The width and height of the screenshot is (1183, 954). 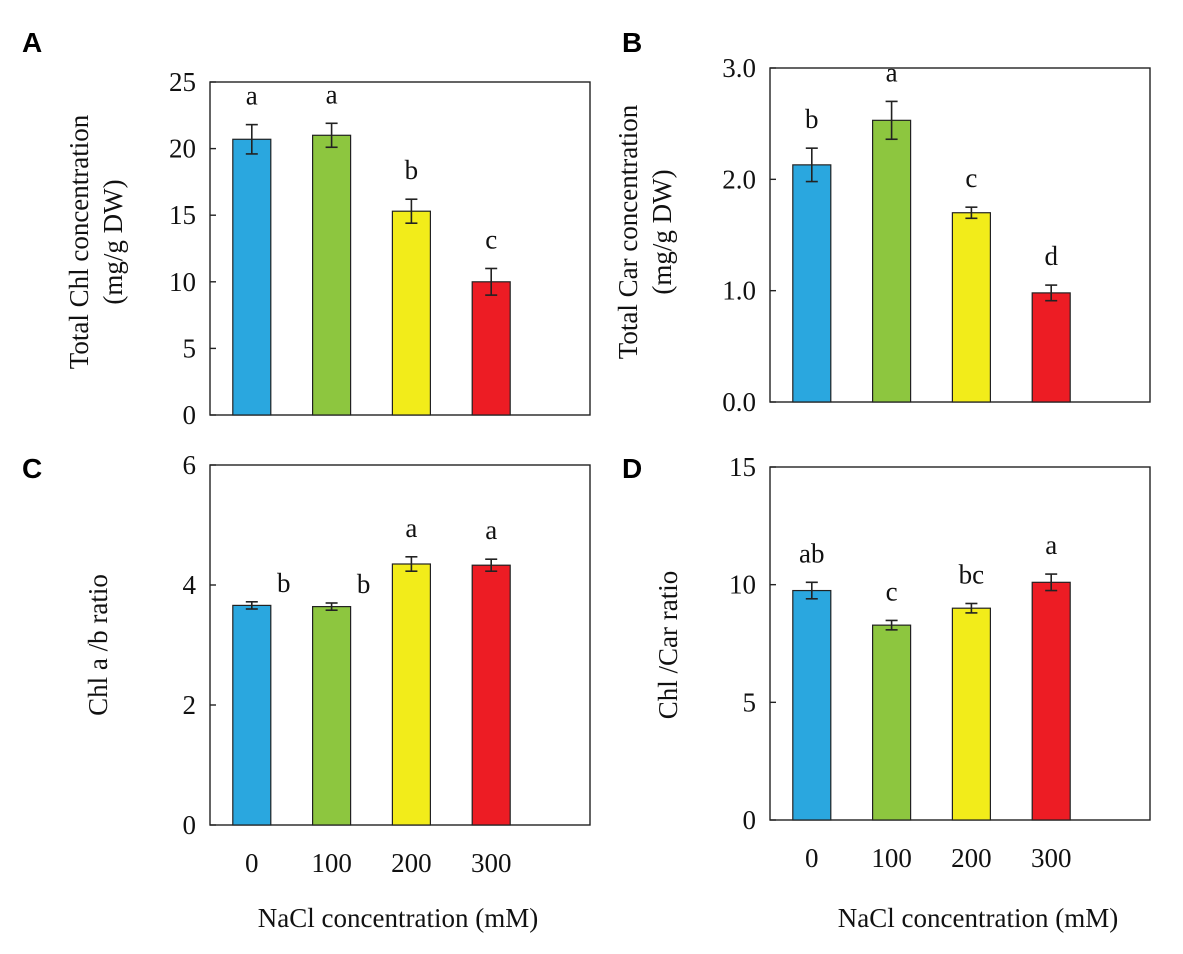 What do you see at coordinates (190, 705) in the screenshot?
I see `chart-c-ytick-label: 2` at bounding box center [190, 705].